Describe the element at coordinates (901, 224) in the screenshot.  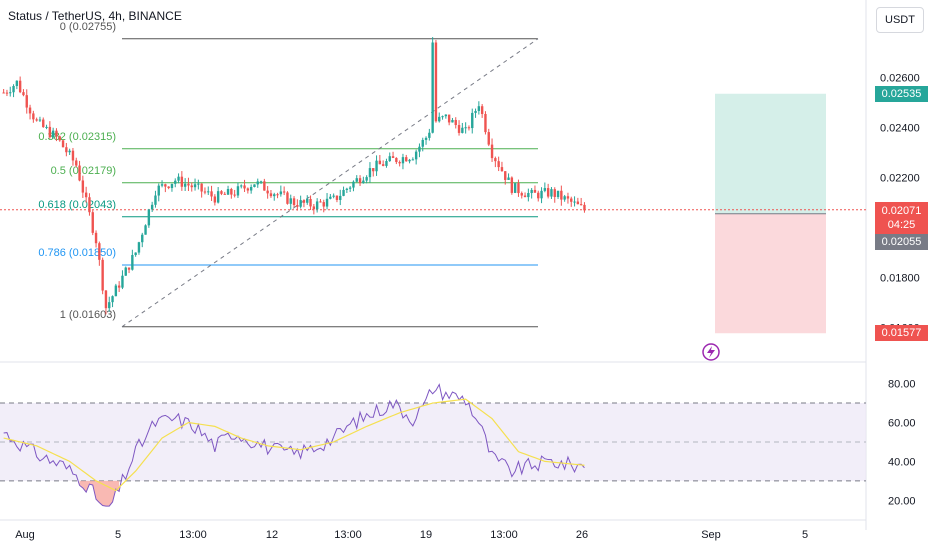
I see `countdown-label: 04:25` at that location.